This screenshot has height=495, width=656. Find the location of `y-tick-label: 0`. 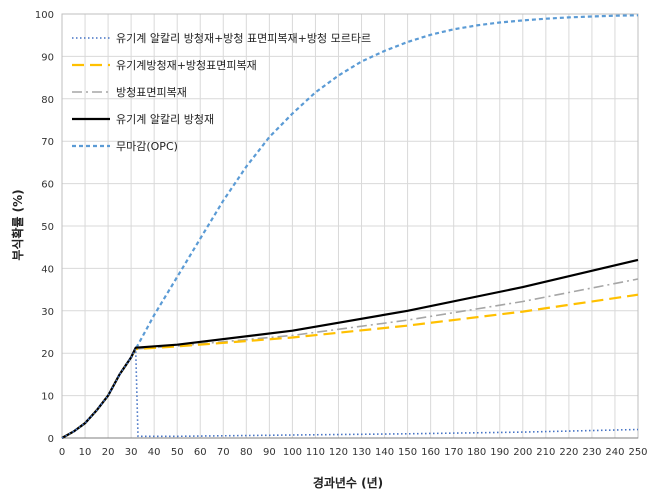

y-tick-label: 0 is located at coordinates (51, 439).